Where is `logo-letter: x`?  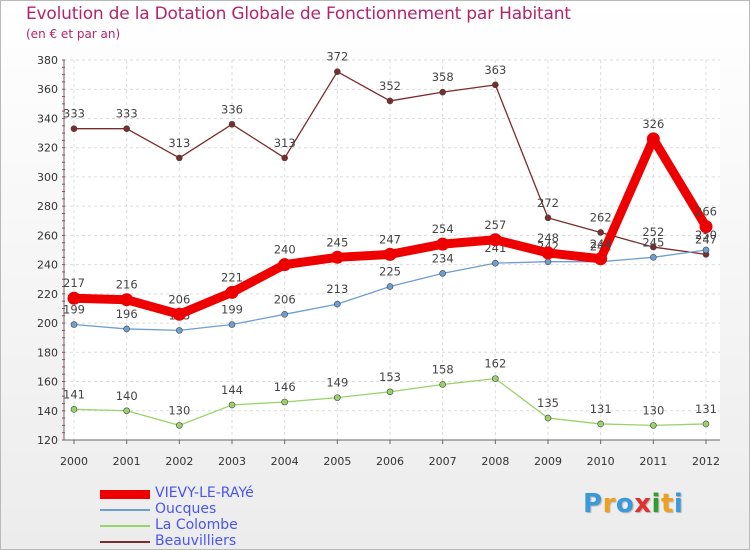 logo-letter: x is located at coordinates (643, 504).